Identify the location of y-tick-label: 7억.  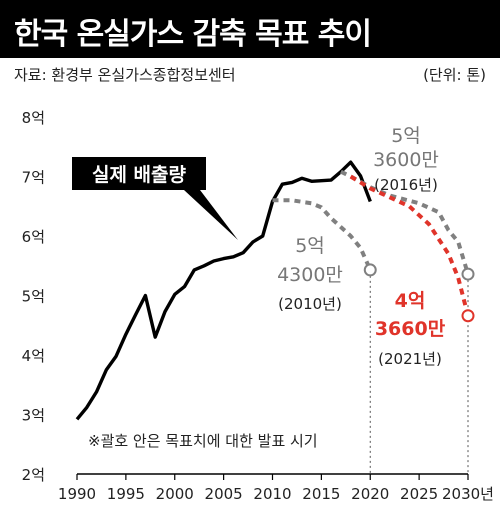
(33, 178).